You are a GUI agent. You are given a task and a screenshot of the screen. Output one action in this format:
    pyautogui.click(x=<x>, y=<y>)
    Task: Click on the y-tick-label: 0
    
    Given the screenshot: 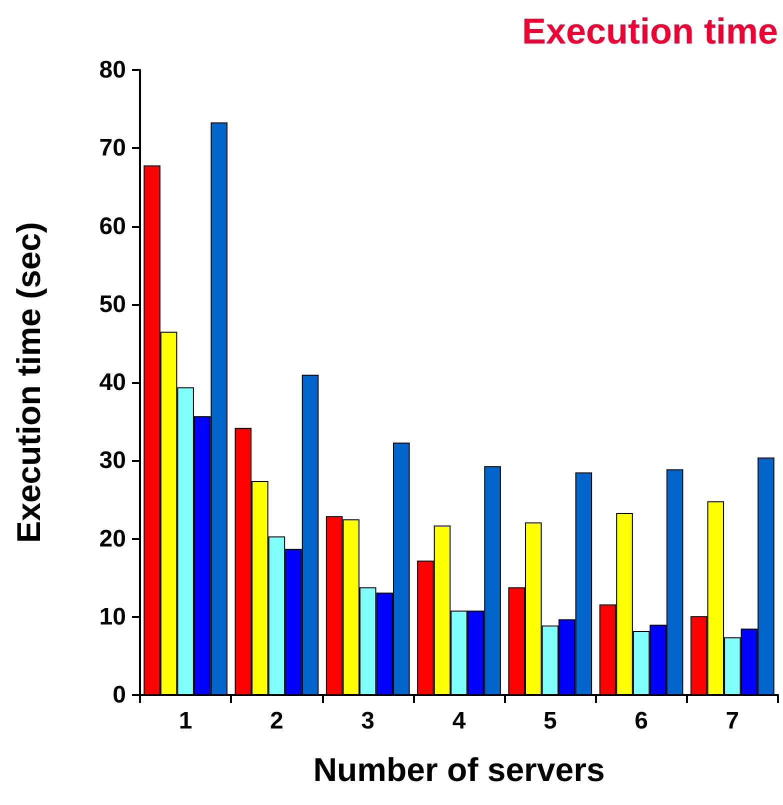 What is the action you would take?
    pyautogui.click(x=119, y=695)
    